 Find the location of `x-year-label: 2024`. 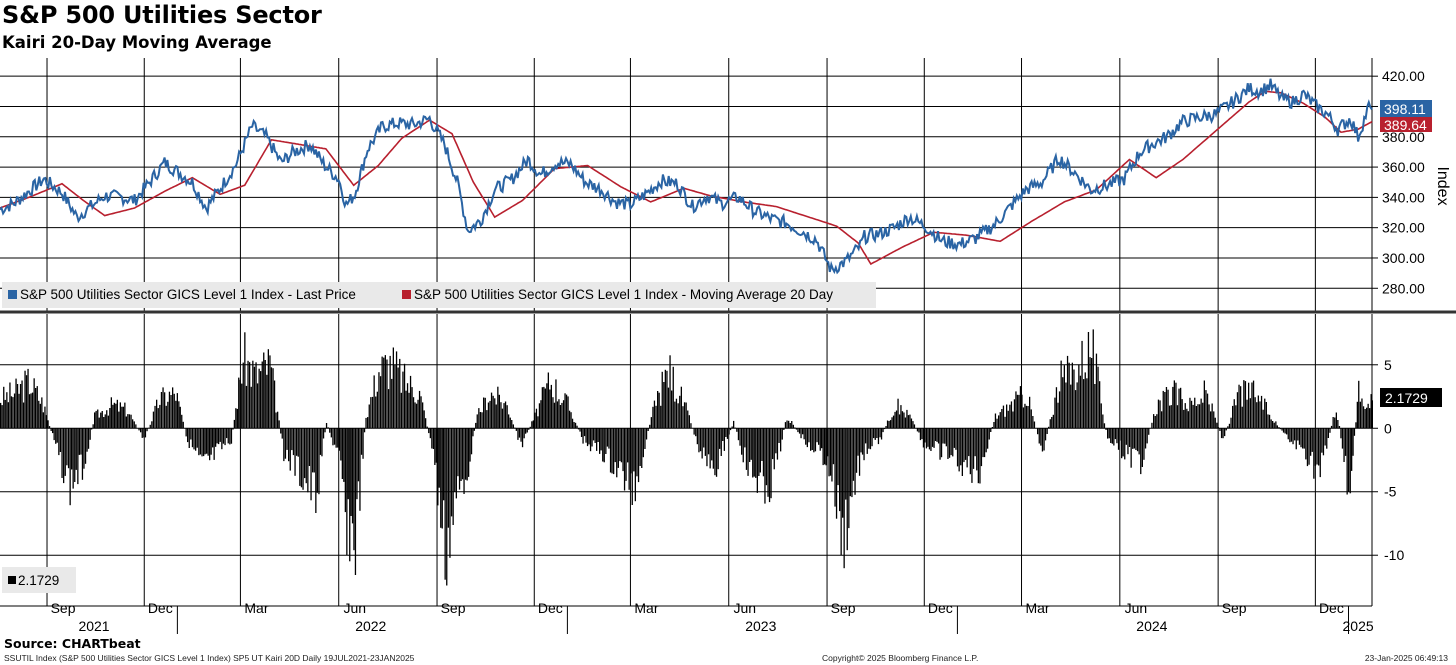

x-year-label: 2024 is located at coordinates (1151, 626).